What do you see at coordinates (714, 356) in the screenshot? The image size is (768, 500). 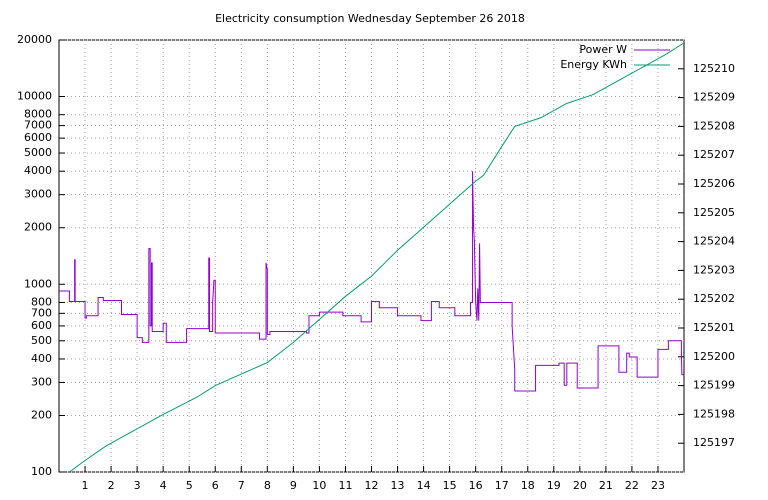 I see `y2-tick-label: 125200` at bounding box center [714, 356].